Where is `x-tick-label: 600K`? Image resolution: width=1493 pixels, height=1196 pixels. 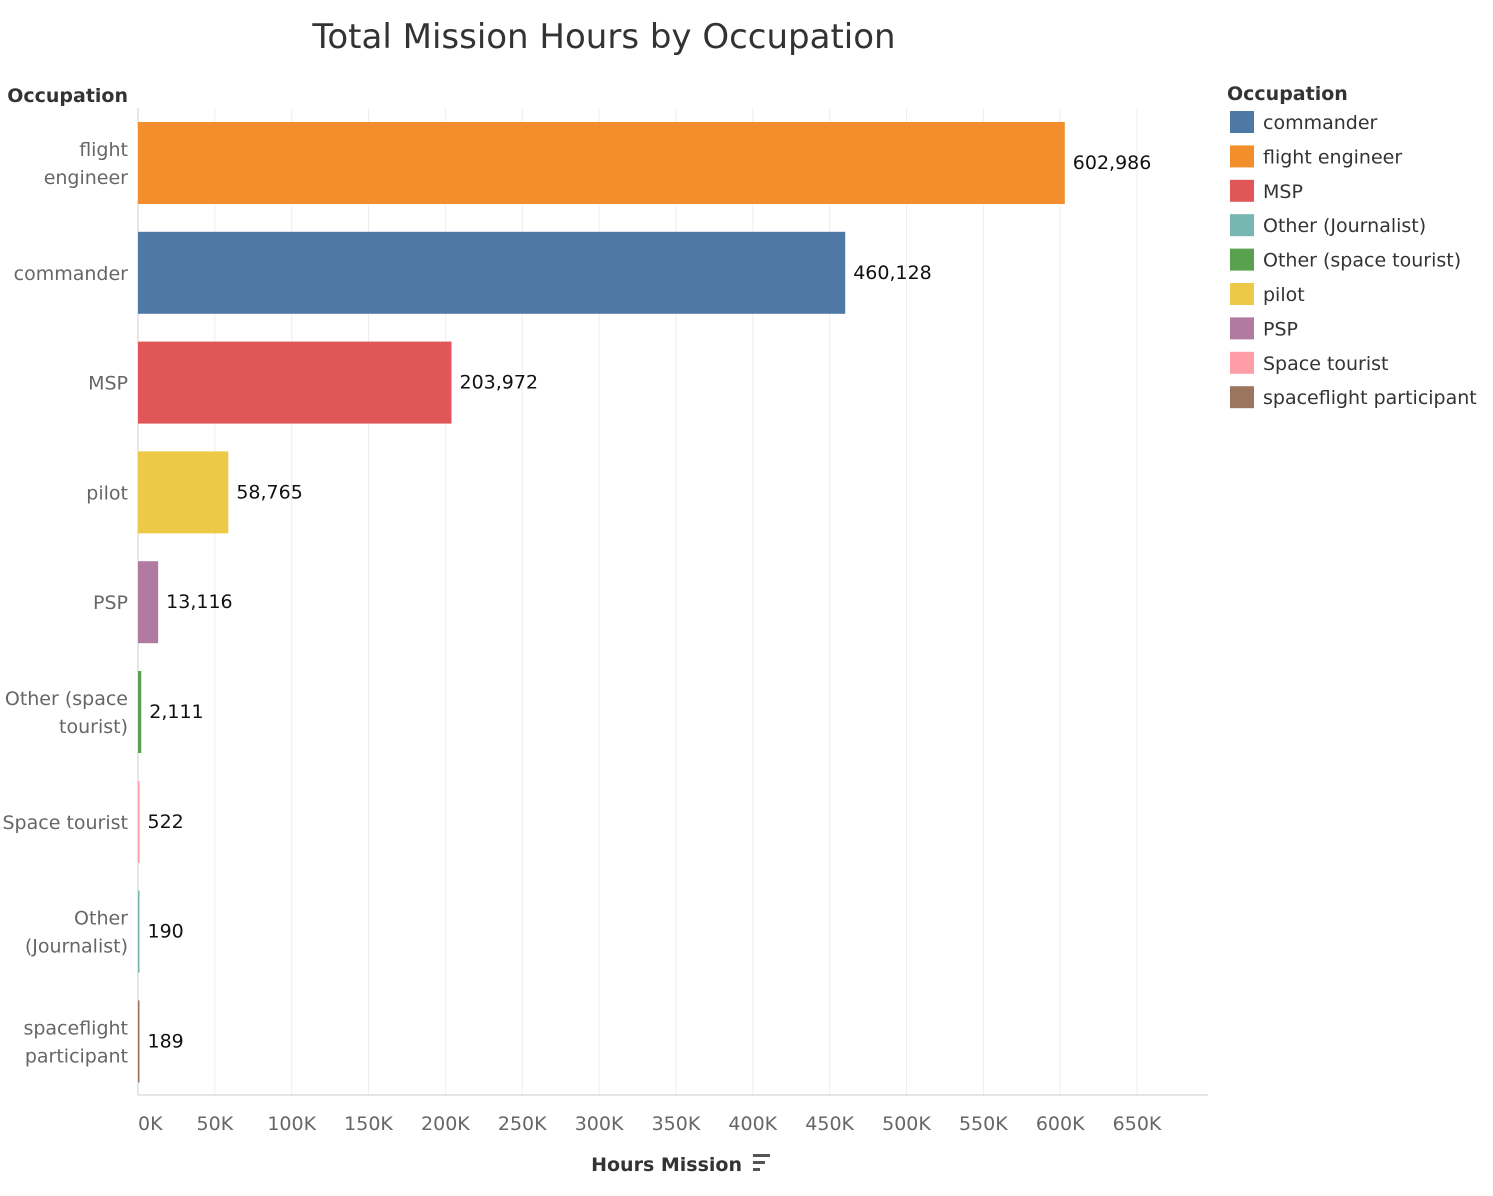 x-tick-label: 600K is located at coordinates (1060, 1124).